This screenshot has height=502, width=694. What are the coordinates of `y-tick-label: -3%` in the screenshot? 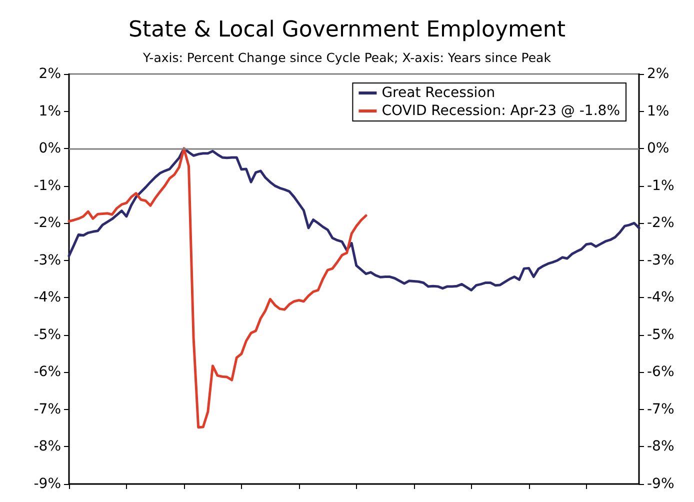 It's located at (47, 260).